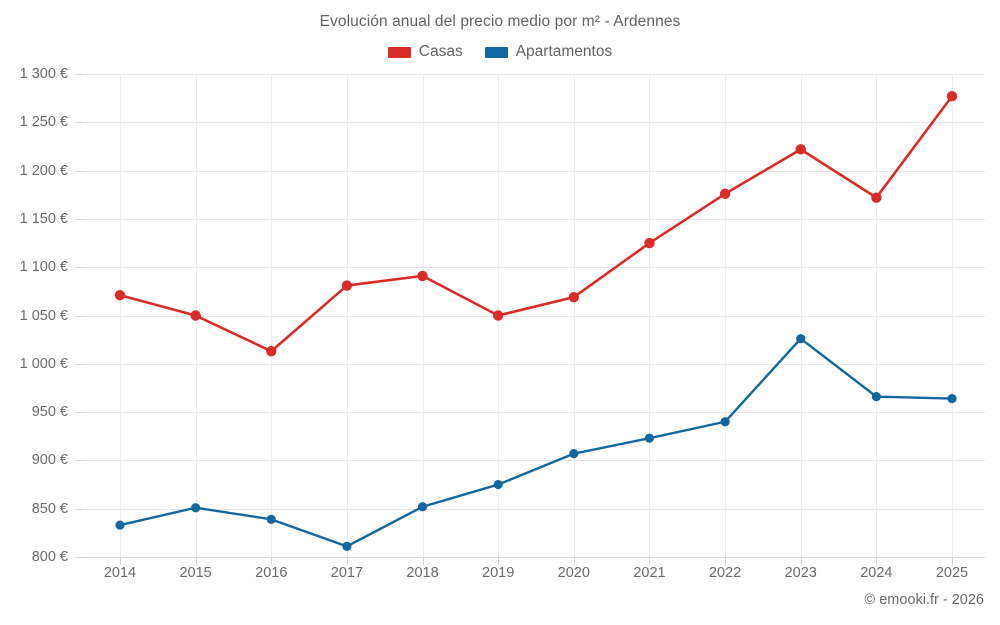 This screenshot has width=1000, height=625. I want to click on y-axis-tick-label: 1 150 €, so click(43, 218).